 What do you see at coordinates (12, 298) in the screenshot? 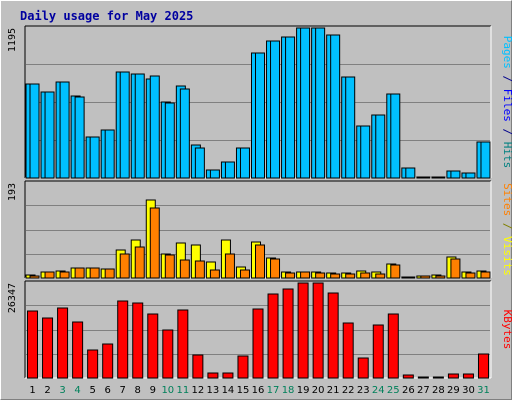
I see `y-max-label-bottom: 26347` at bounding box center [12, 298].